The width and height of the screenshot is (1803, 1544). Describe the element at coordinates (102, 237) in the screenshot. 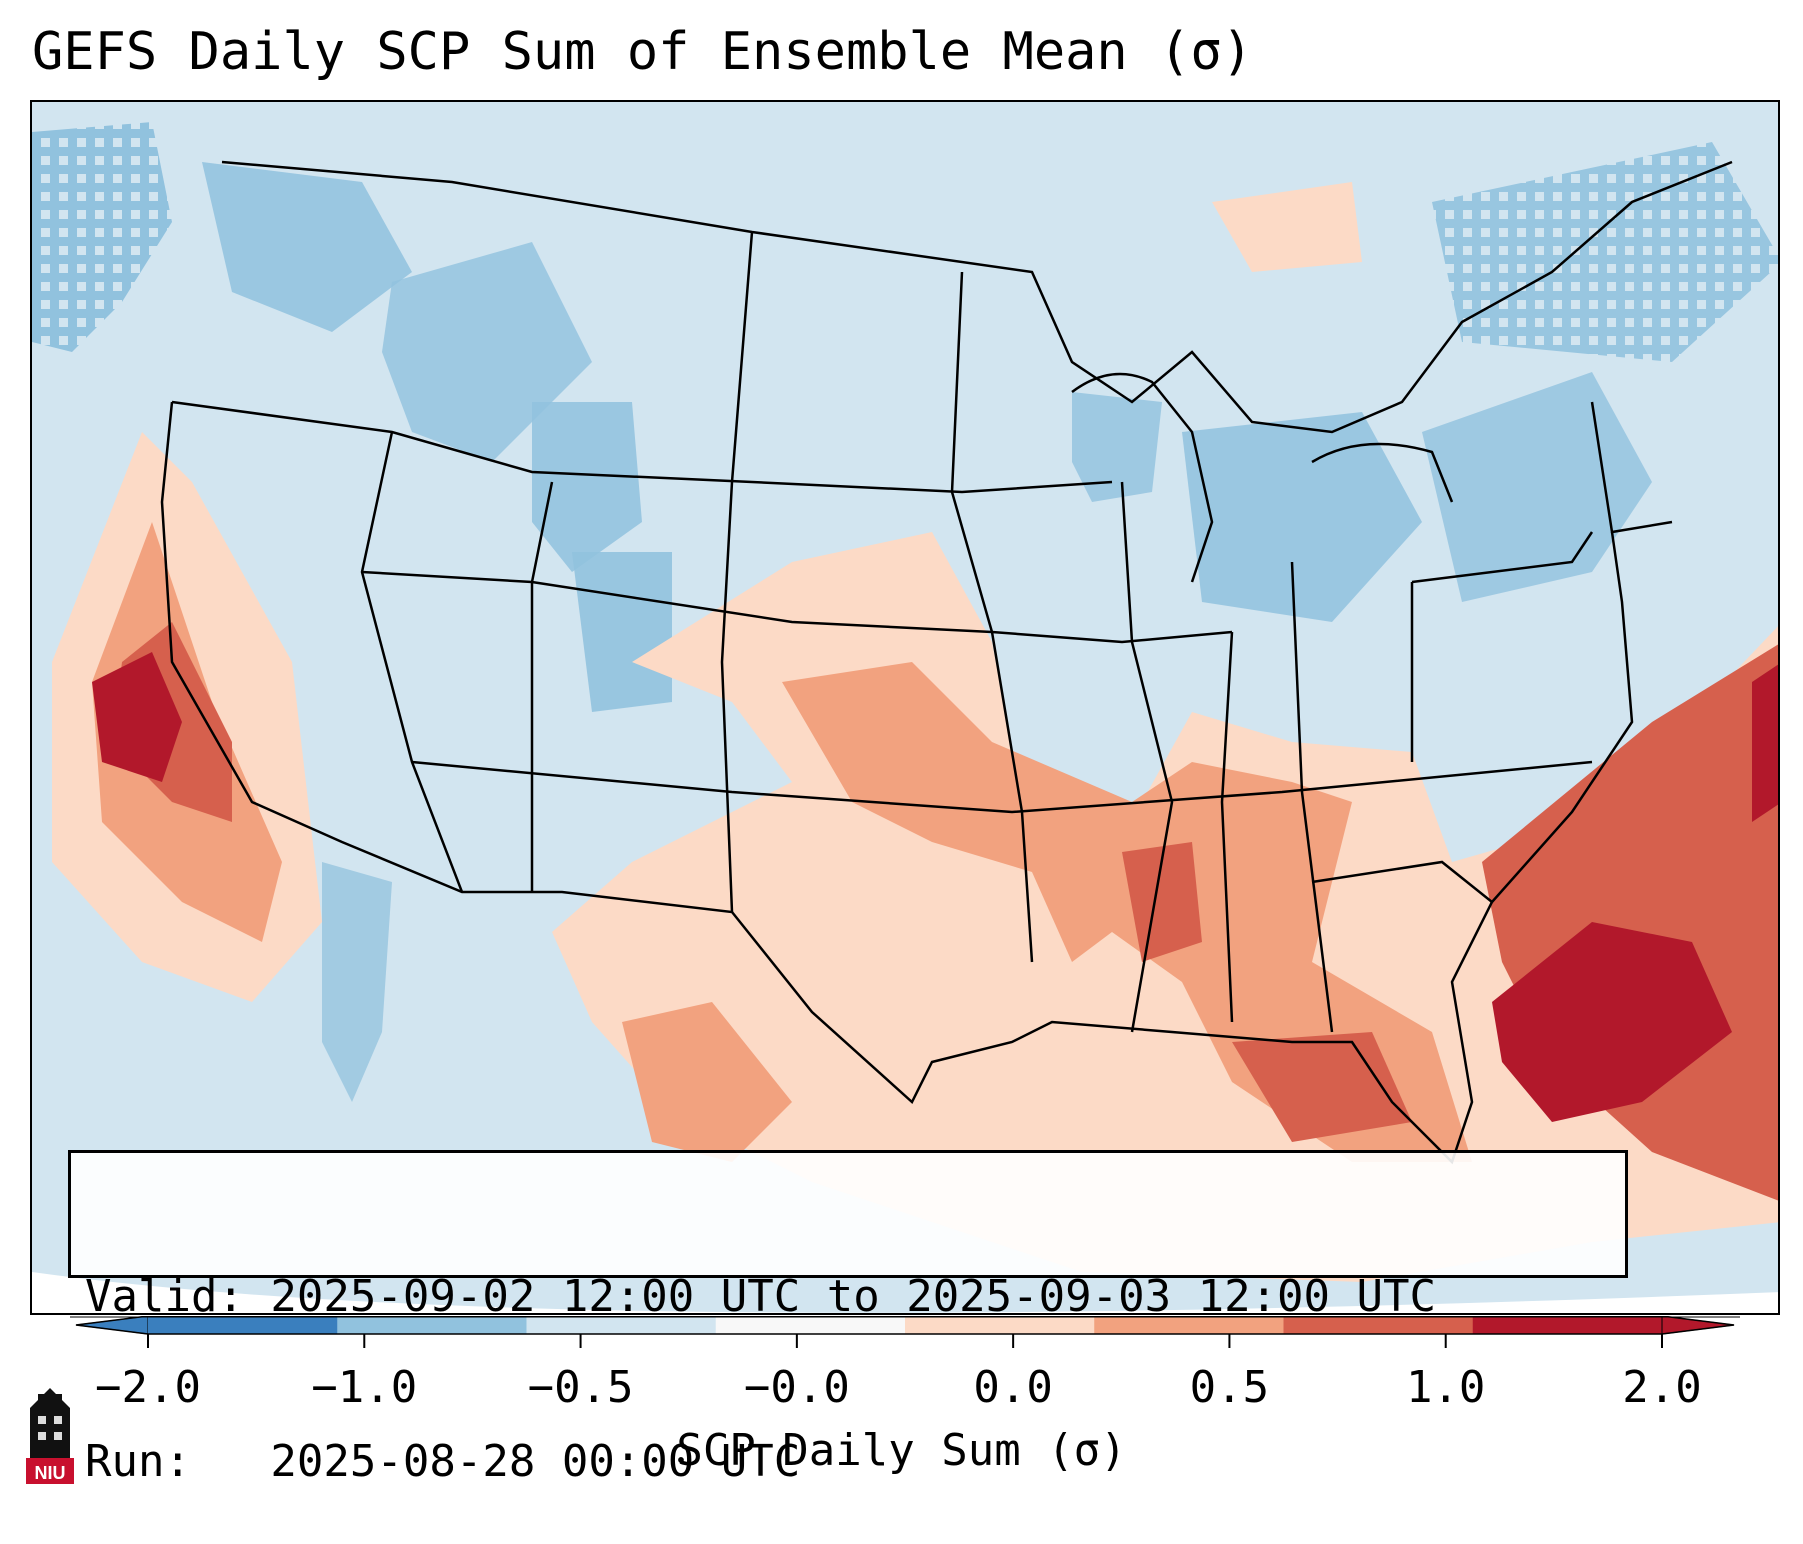

I see `blue-region-pacific-nw` at that location.